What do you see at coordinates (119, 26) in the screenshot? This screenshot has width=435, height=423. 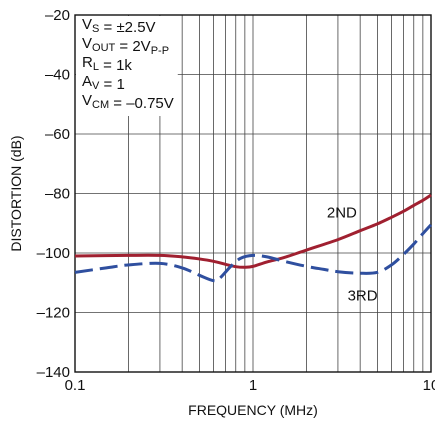 I see `condition-line: VS = ±2.5V` at bounding box center [119, 26].